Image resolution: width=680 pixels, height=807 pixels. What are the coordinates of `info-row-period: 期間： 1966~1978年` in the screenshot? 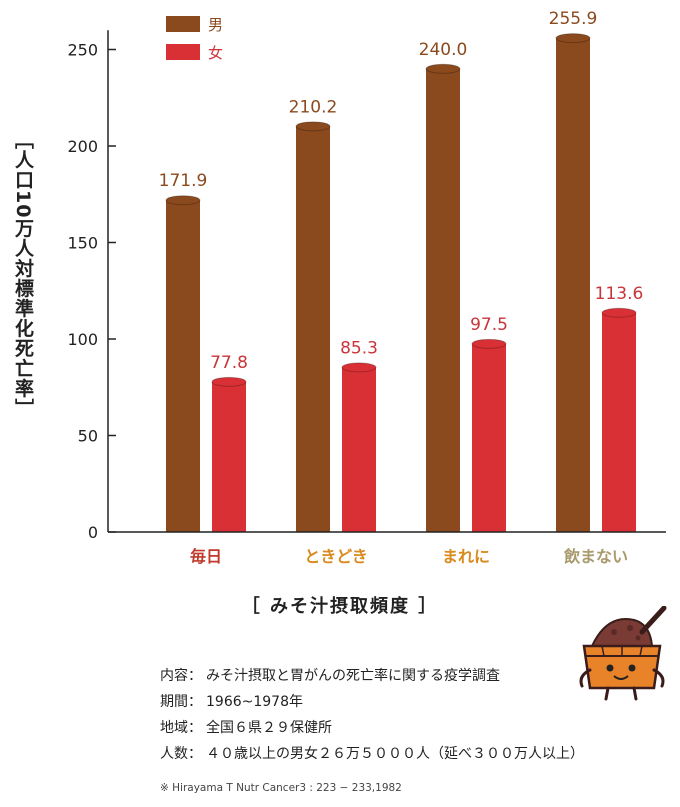 It's located at (374, 702).